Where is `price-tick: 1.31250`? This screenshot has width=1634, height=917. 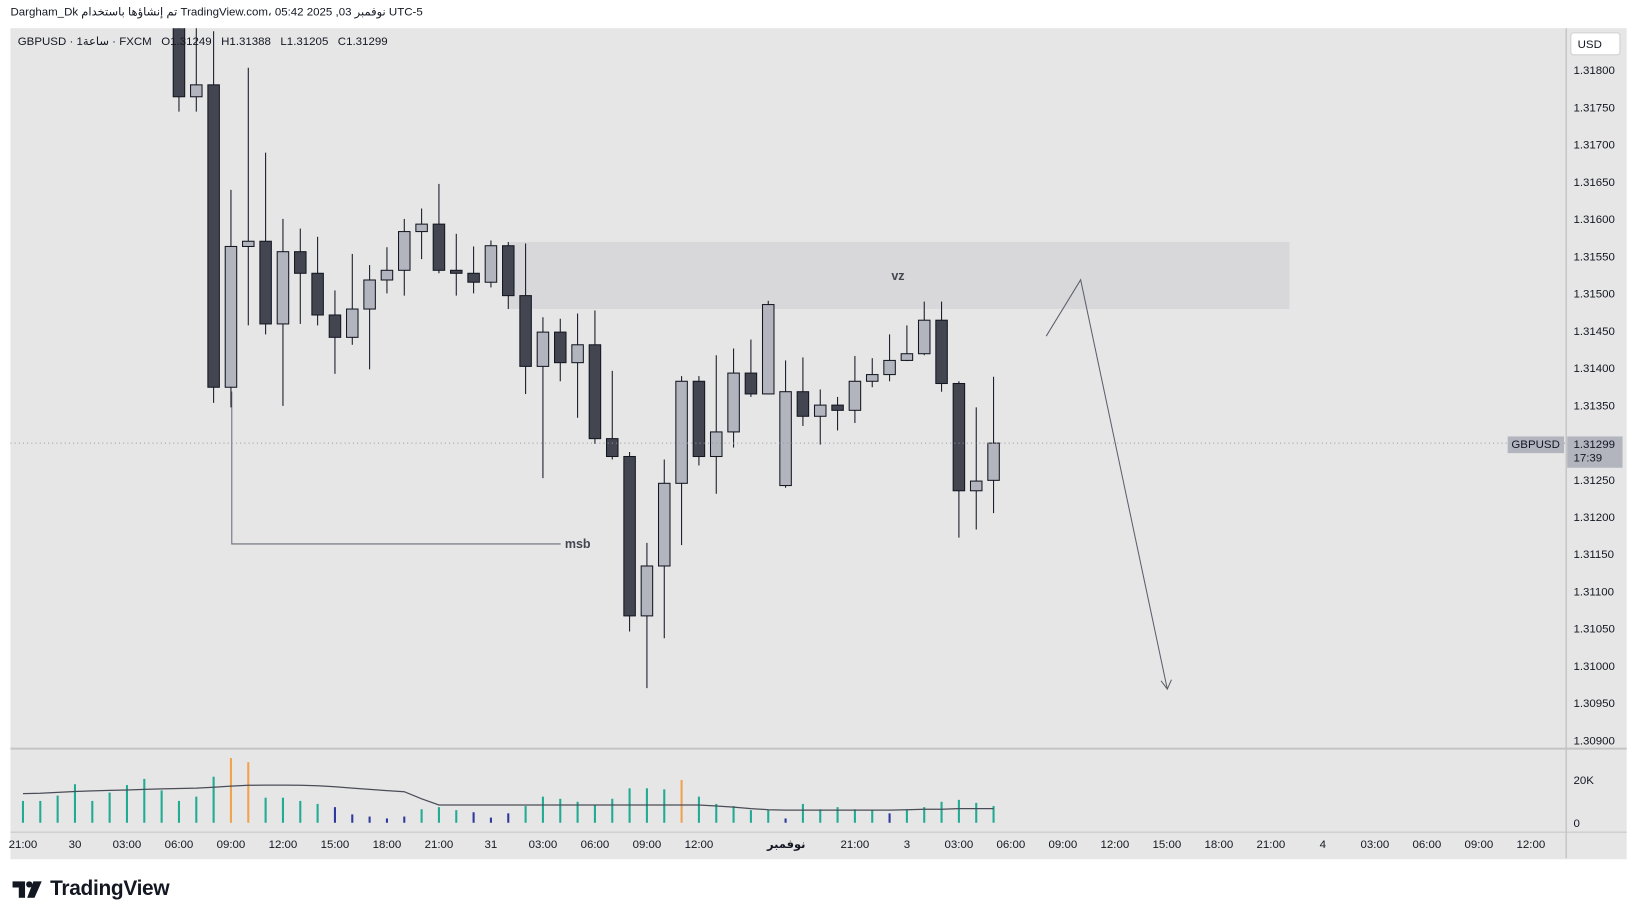 price-tick: 1.31250 is located at coordinates (1593, 481).